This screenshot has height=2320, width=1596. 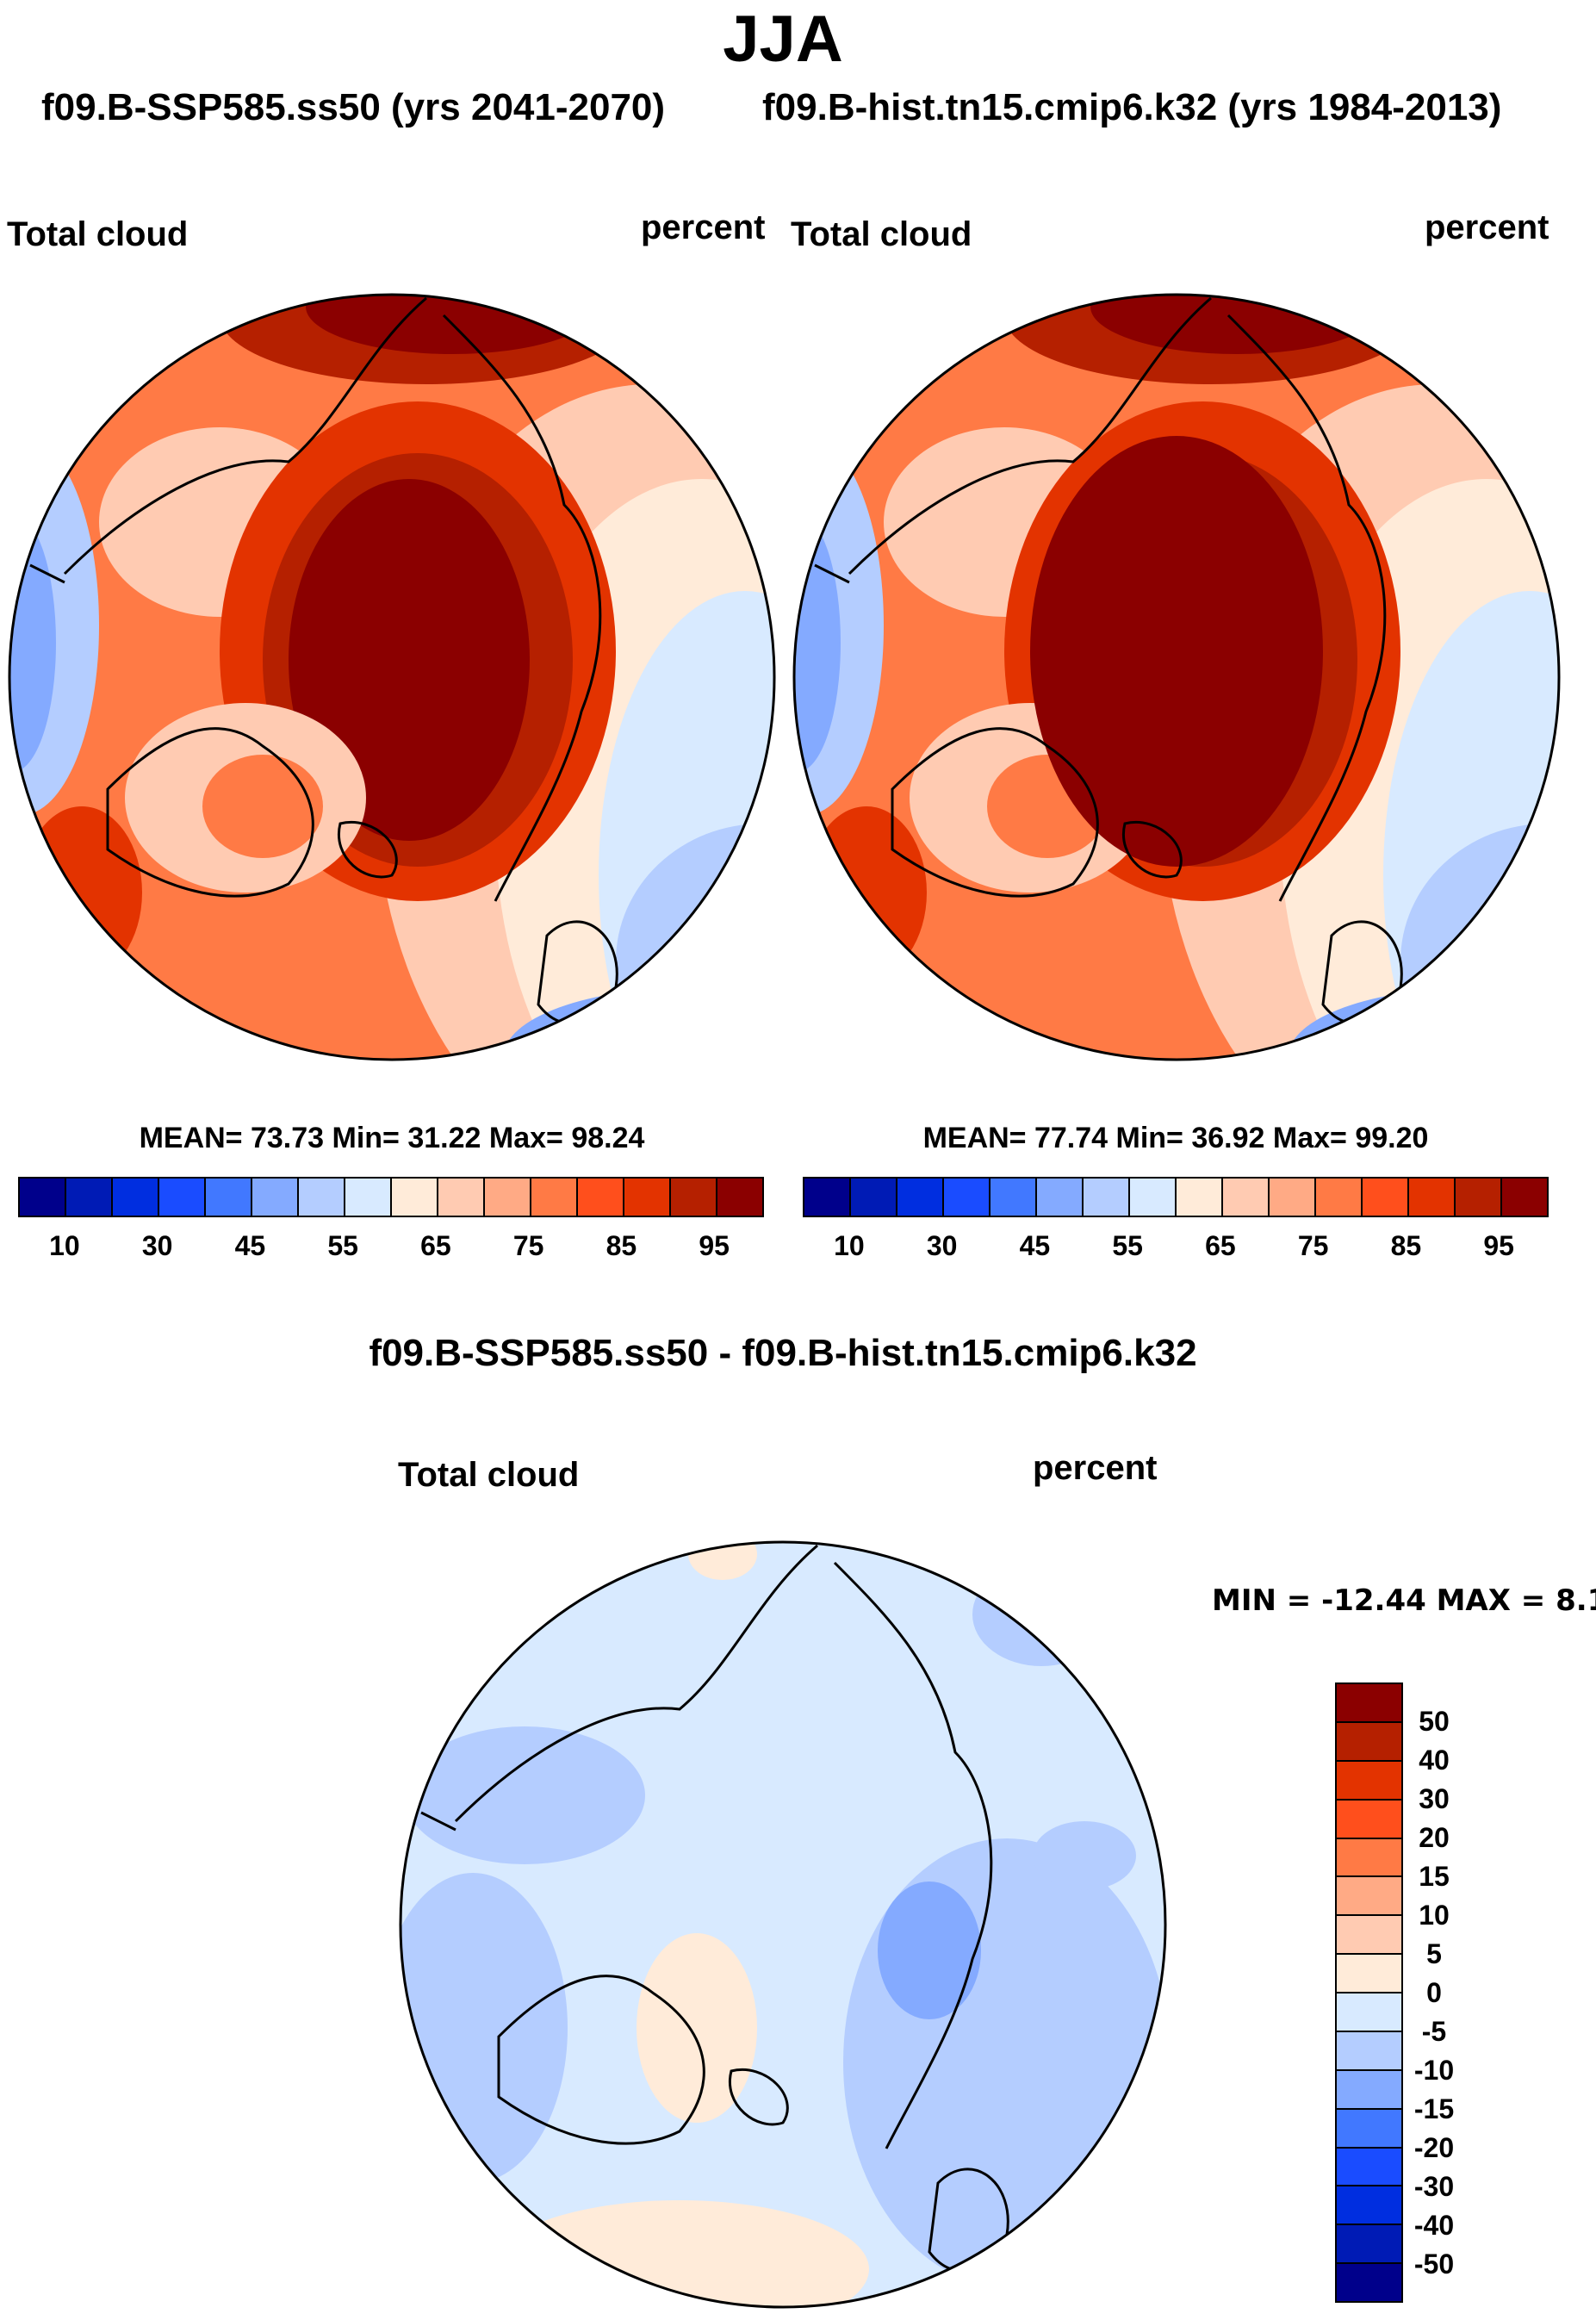 What do you see at coordinates (353, 107) in the screenshot?
I see `subtitle-left: f09.B-SSP585.ss50 (yrs 2041-2070)` at bounding box center [353, 107].